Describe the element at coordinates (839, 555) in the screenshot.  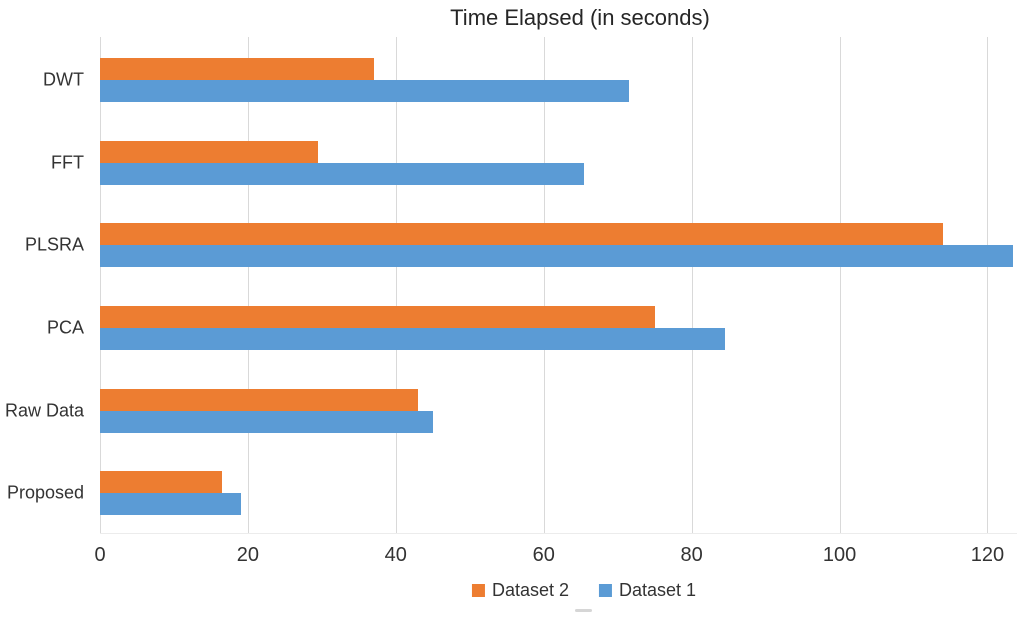
I see `tick-label-100: 100` at that location.